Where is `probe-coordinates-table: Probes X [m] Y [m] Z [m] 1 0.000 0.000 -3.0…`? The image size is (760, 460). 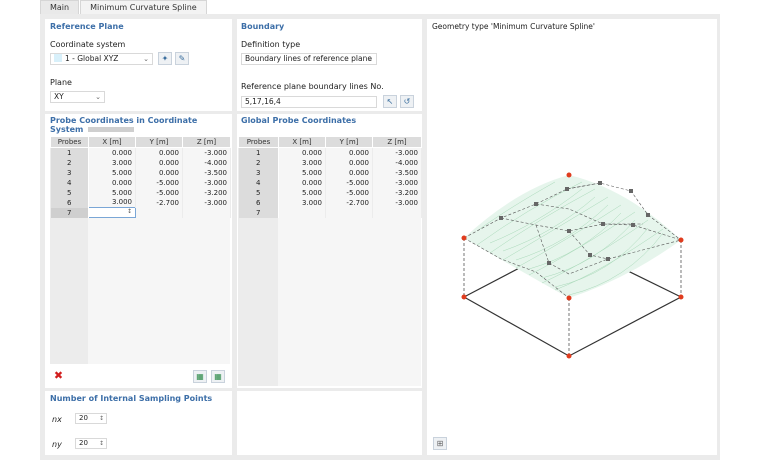 probe-coordinates-table: Probes X [m] Y [m] Z [m] 1 0.000 0.000 -3.0… is located at coordinates (140, 177).